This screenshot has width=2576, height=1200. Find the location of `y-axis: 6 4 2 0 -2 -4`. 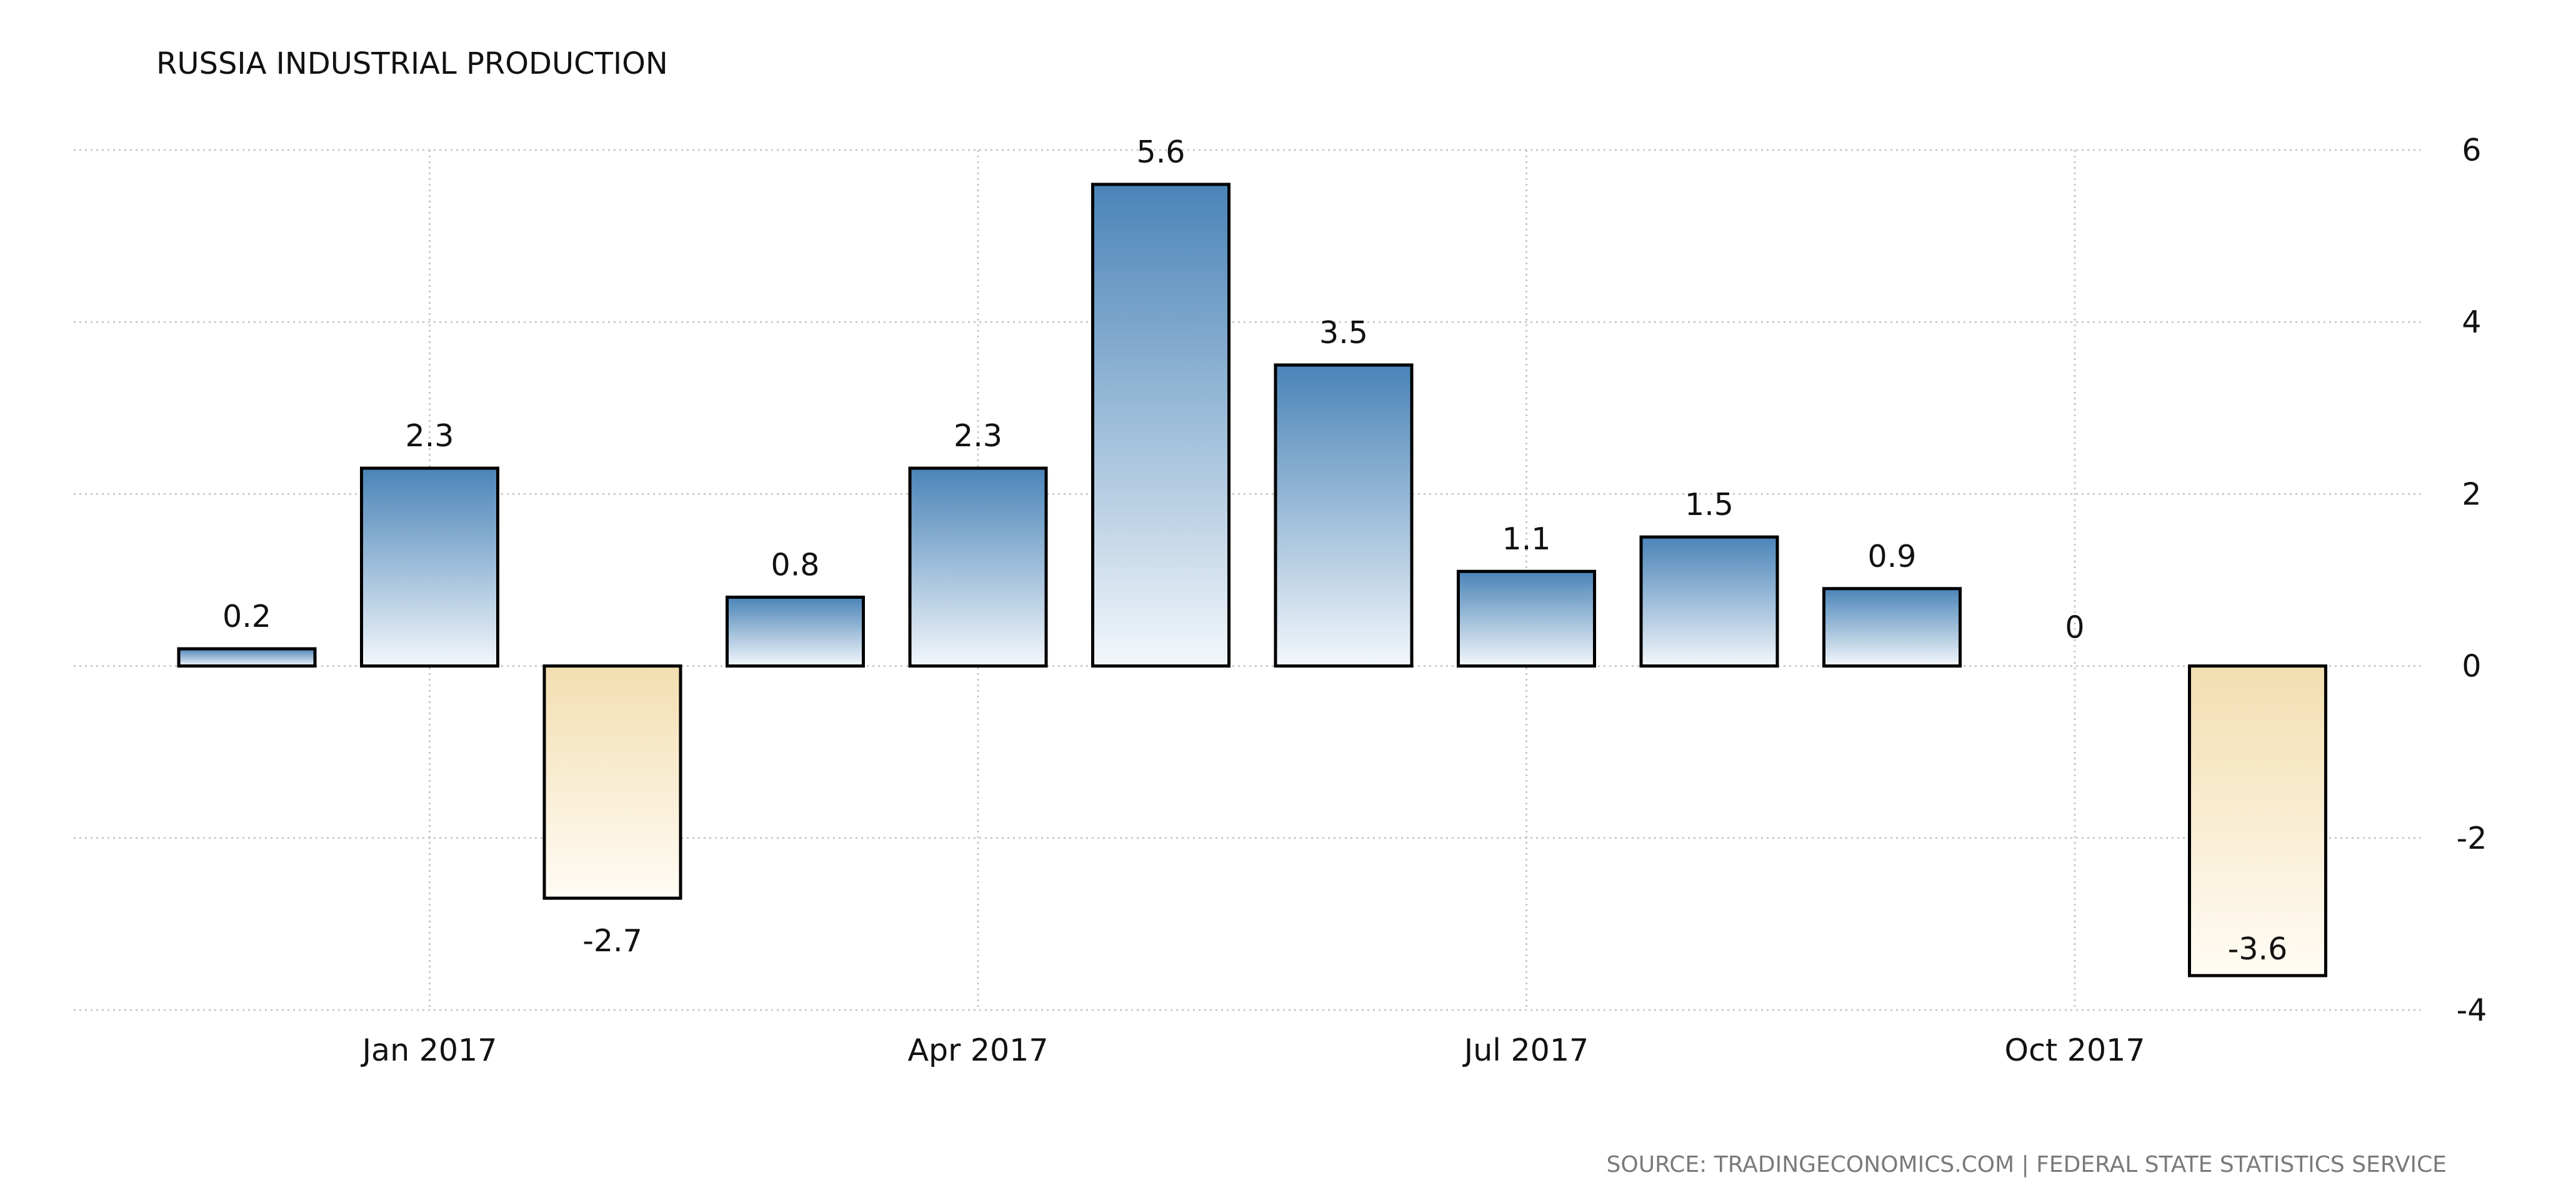

y-axis: 6 4 2 0 -2 -4 is located at coordinates (2472, 580).